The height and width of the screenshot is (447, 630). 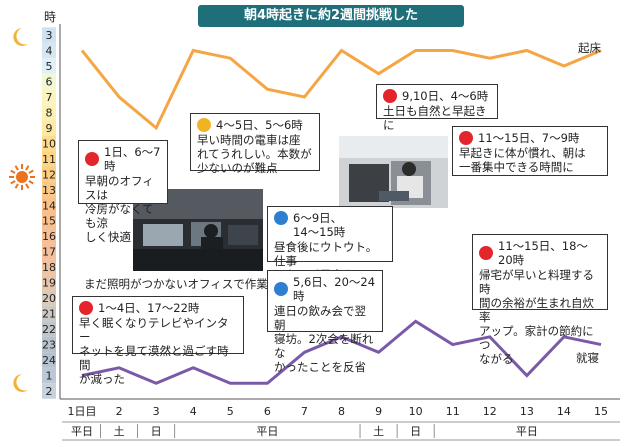 I want to click on x-tick-label: 2, so click(x=119, y=411).